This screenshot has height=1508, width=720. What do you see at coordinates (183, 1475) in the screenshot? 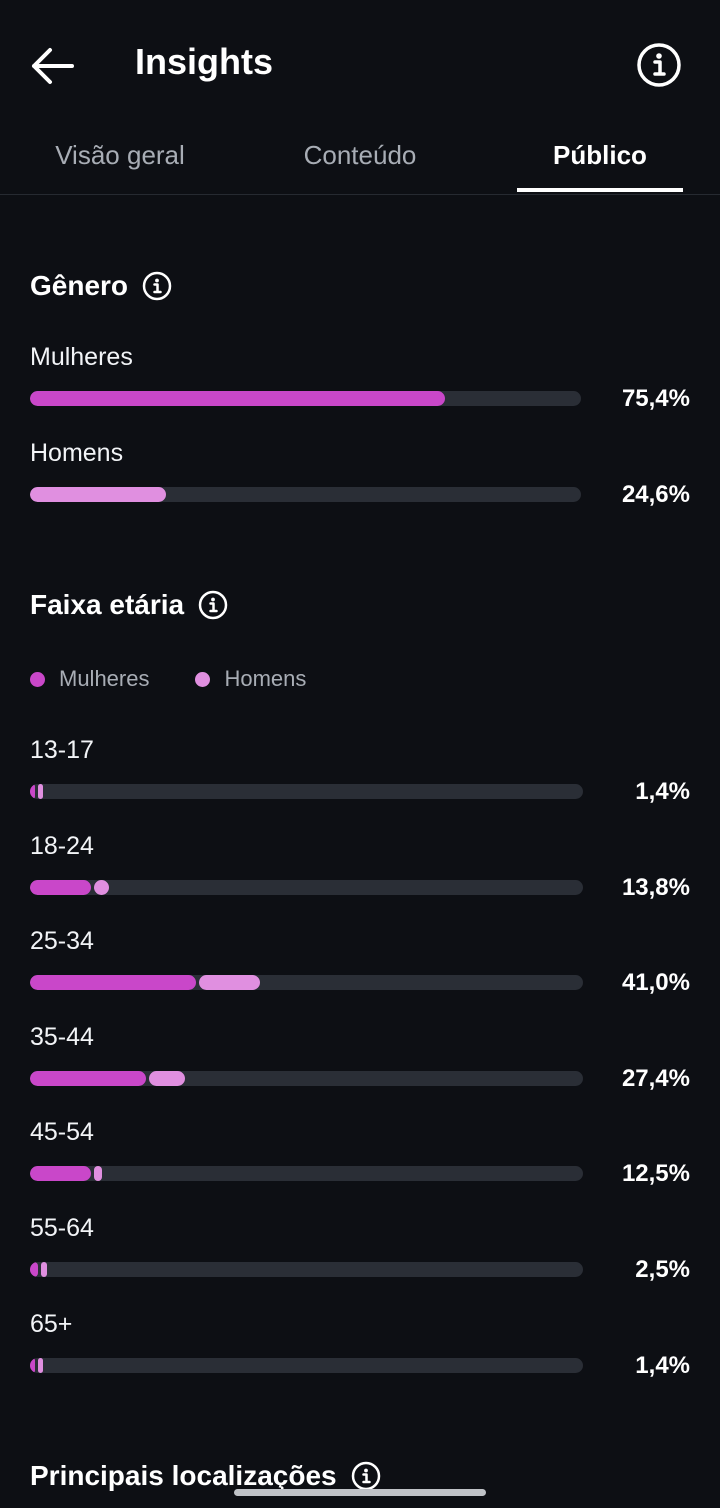
I see `locations-title-text: Principais localizações` at bounding box center [183, 1475].